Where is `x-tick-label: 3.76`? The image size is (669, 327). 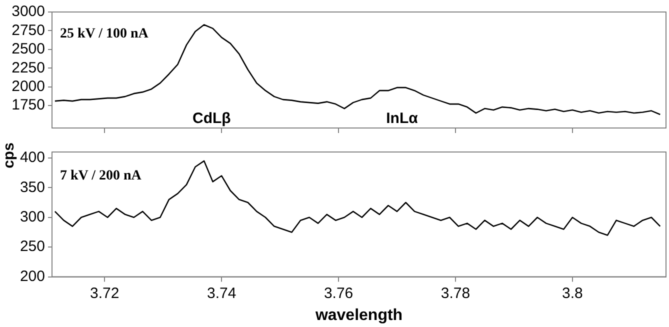
x-tick-label: 3.76 is located at coordinates (339, 293).